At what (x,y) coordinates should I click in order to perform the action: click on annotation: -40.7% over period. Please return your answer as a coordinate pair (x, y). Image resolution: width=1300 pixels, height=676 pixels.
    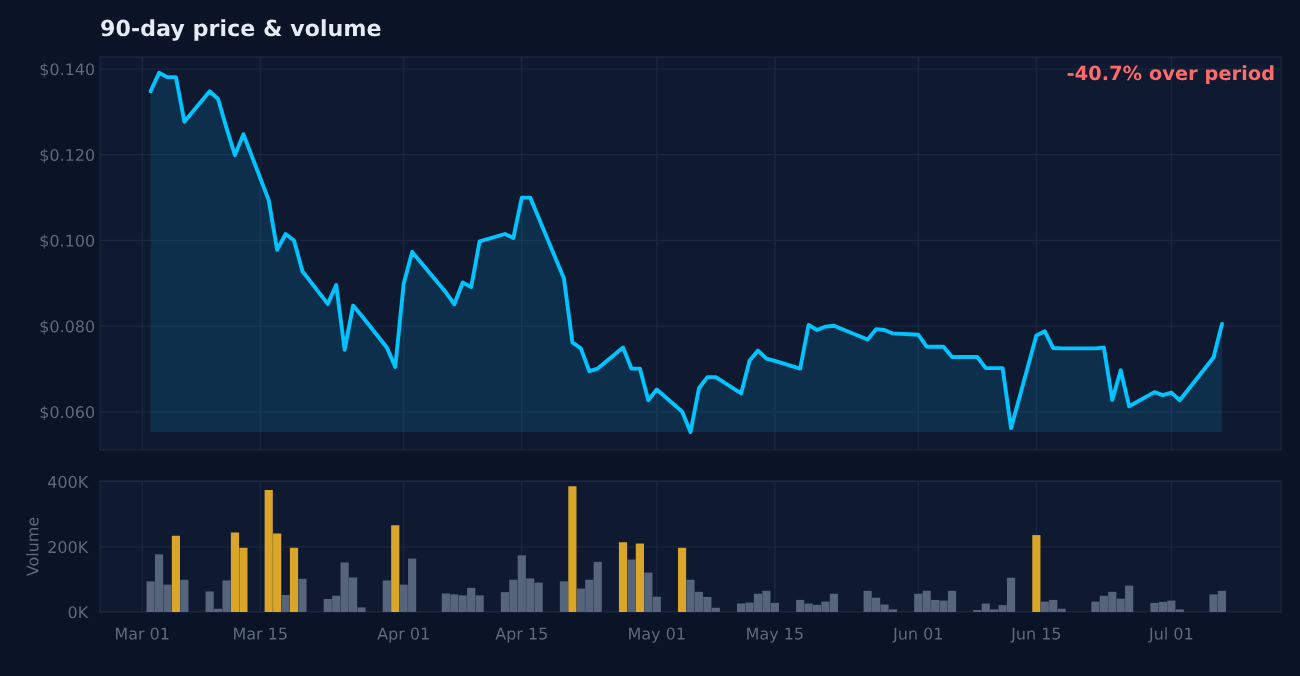
    Looking at the image, I should click on (1170, 75).